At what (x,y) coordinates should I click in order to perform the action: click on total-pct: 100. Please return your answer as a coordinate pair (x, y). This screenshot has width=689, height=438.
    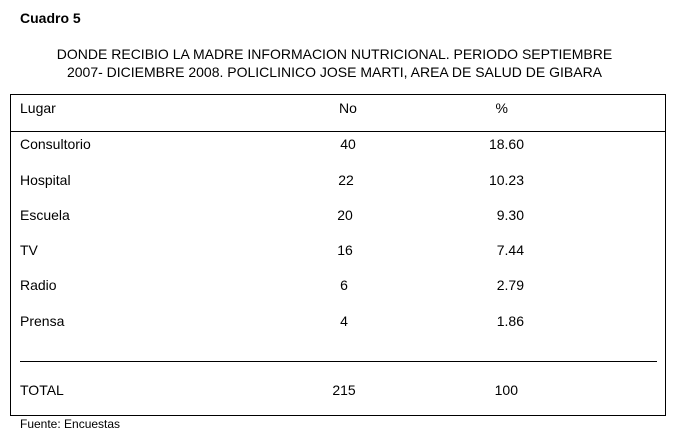
    Looking at the image, I should click on (506, 390).